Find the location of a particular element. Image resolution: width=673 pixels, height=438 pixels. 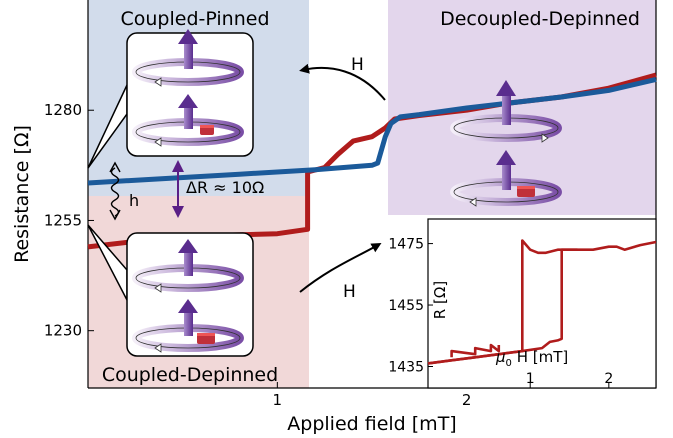

inset-xlabel-sub: 0 is located at coordinates (509, 363).